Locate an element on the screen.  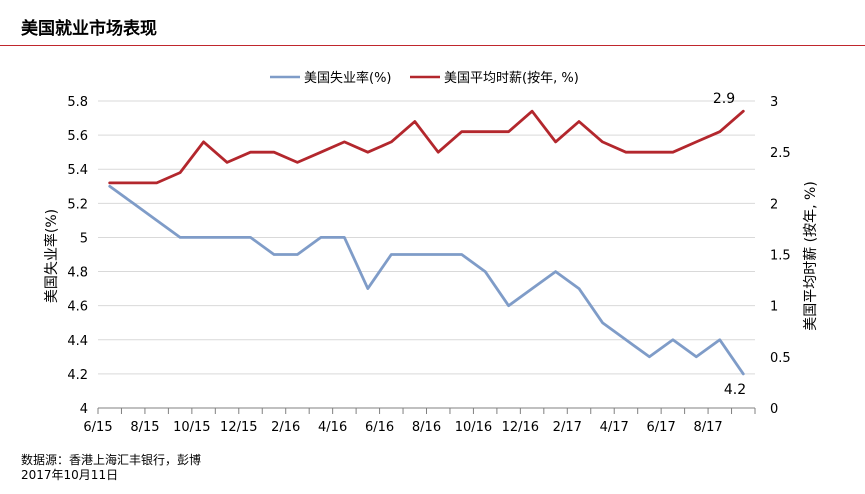
y-tick-label-right: 2 is located at coordinates (774, 204).